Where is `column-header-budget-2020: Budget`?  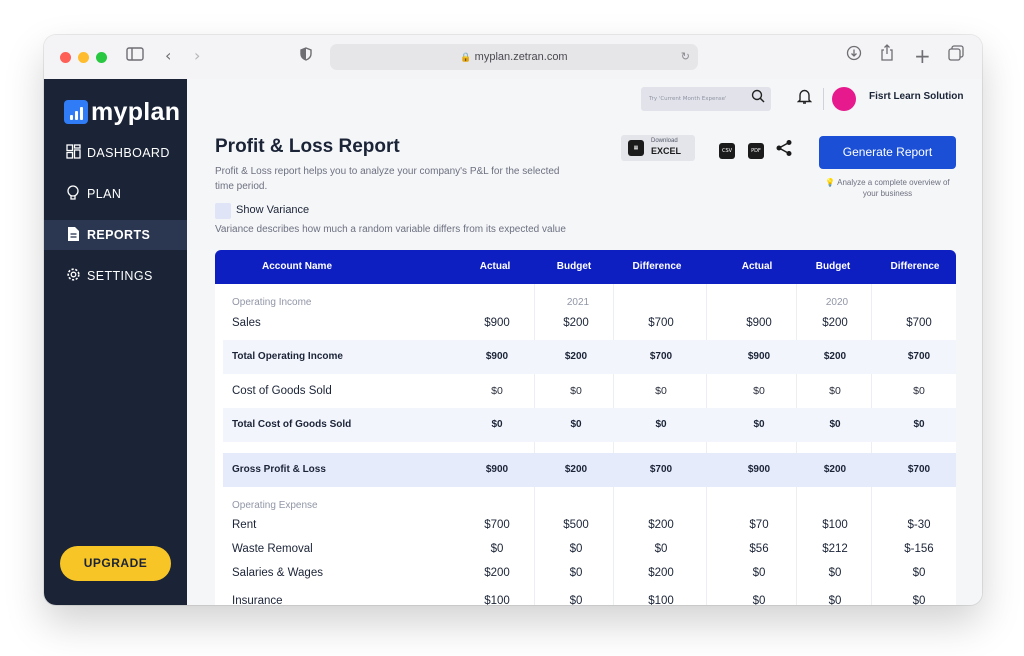
column-header-budget-2020: Budget is located at coordinates (833, 266).